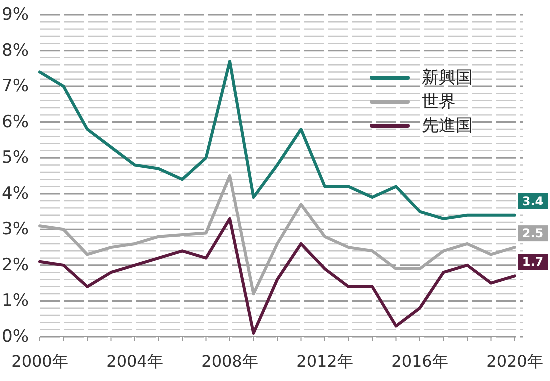 This screenshot has height=381, width=550. Describe the element at coordinates (15, 230) in the screenshot. I see `y-tick-label: 3%` at that location.